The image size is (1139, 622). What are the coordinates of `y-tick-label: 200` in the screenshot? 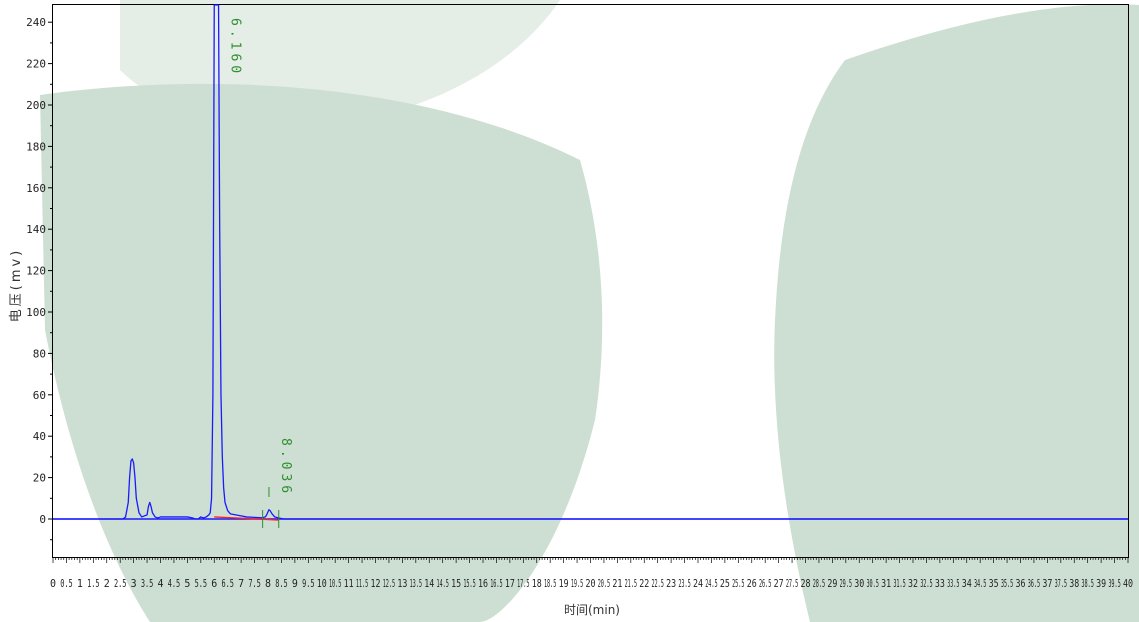 It's located at (36, 105).